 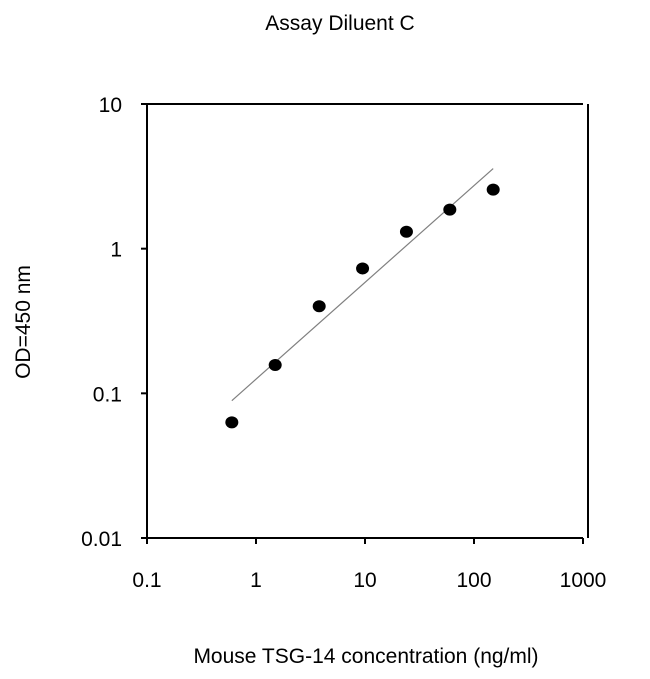 What do you see at coordinates (116, 250) in the screenshot?
I see `y-tick-label: 1` at bounding box center [116, 250].